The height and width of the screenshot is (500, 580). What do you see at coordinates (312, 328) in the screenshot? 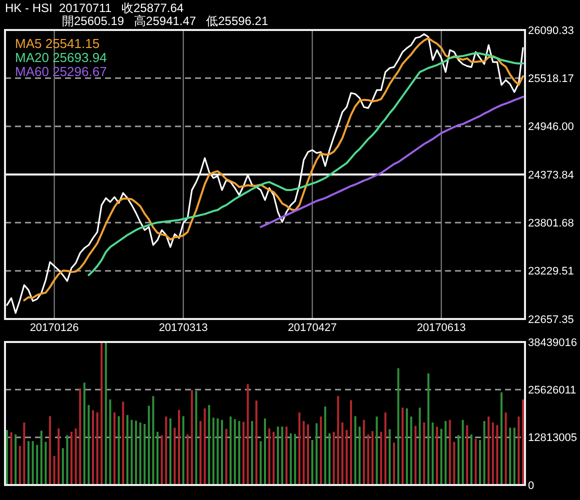
I see `x-tick-label: 20170427` at bounding box center [312, 328].